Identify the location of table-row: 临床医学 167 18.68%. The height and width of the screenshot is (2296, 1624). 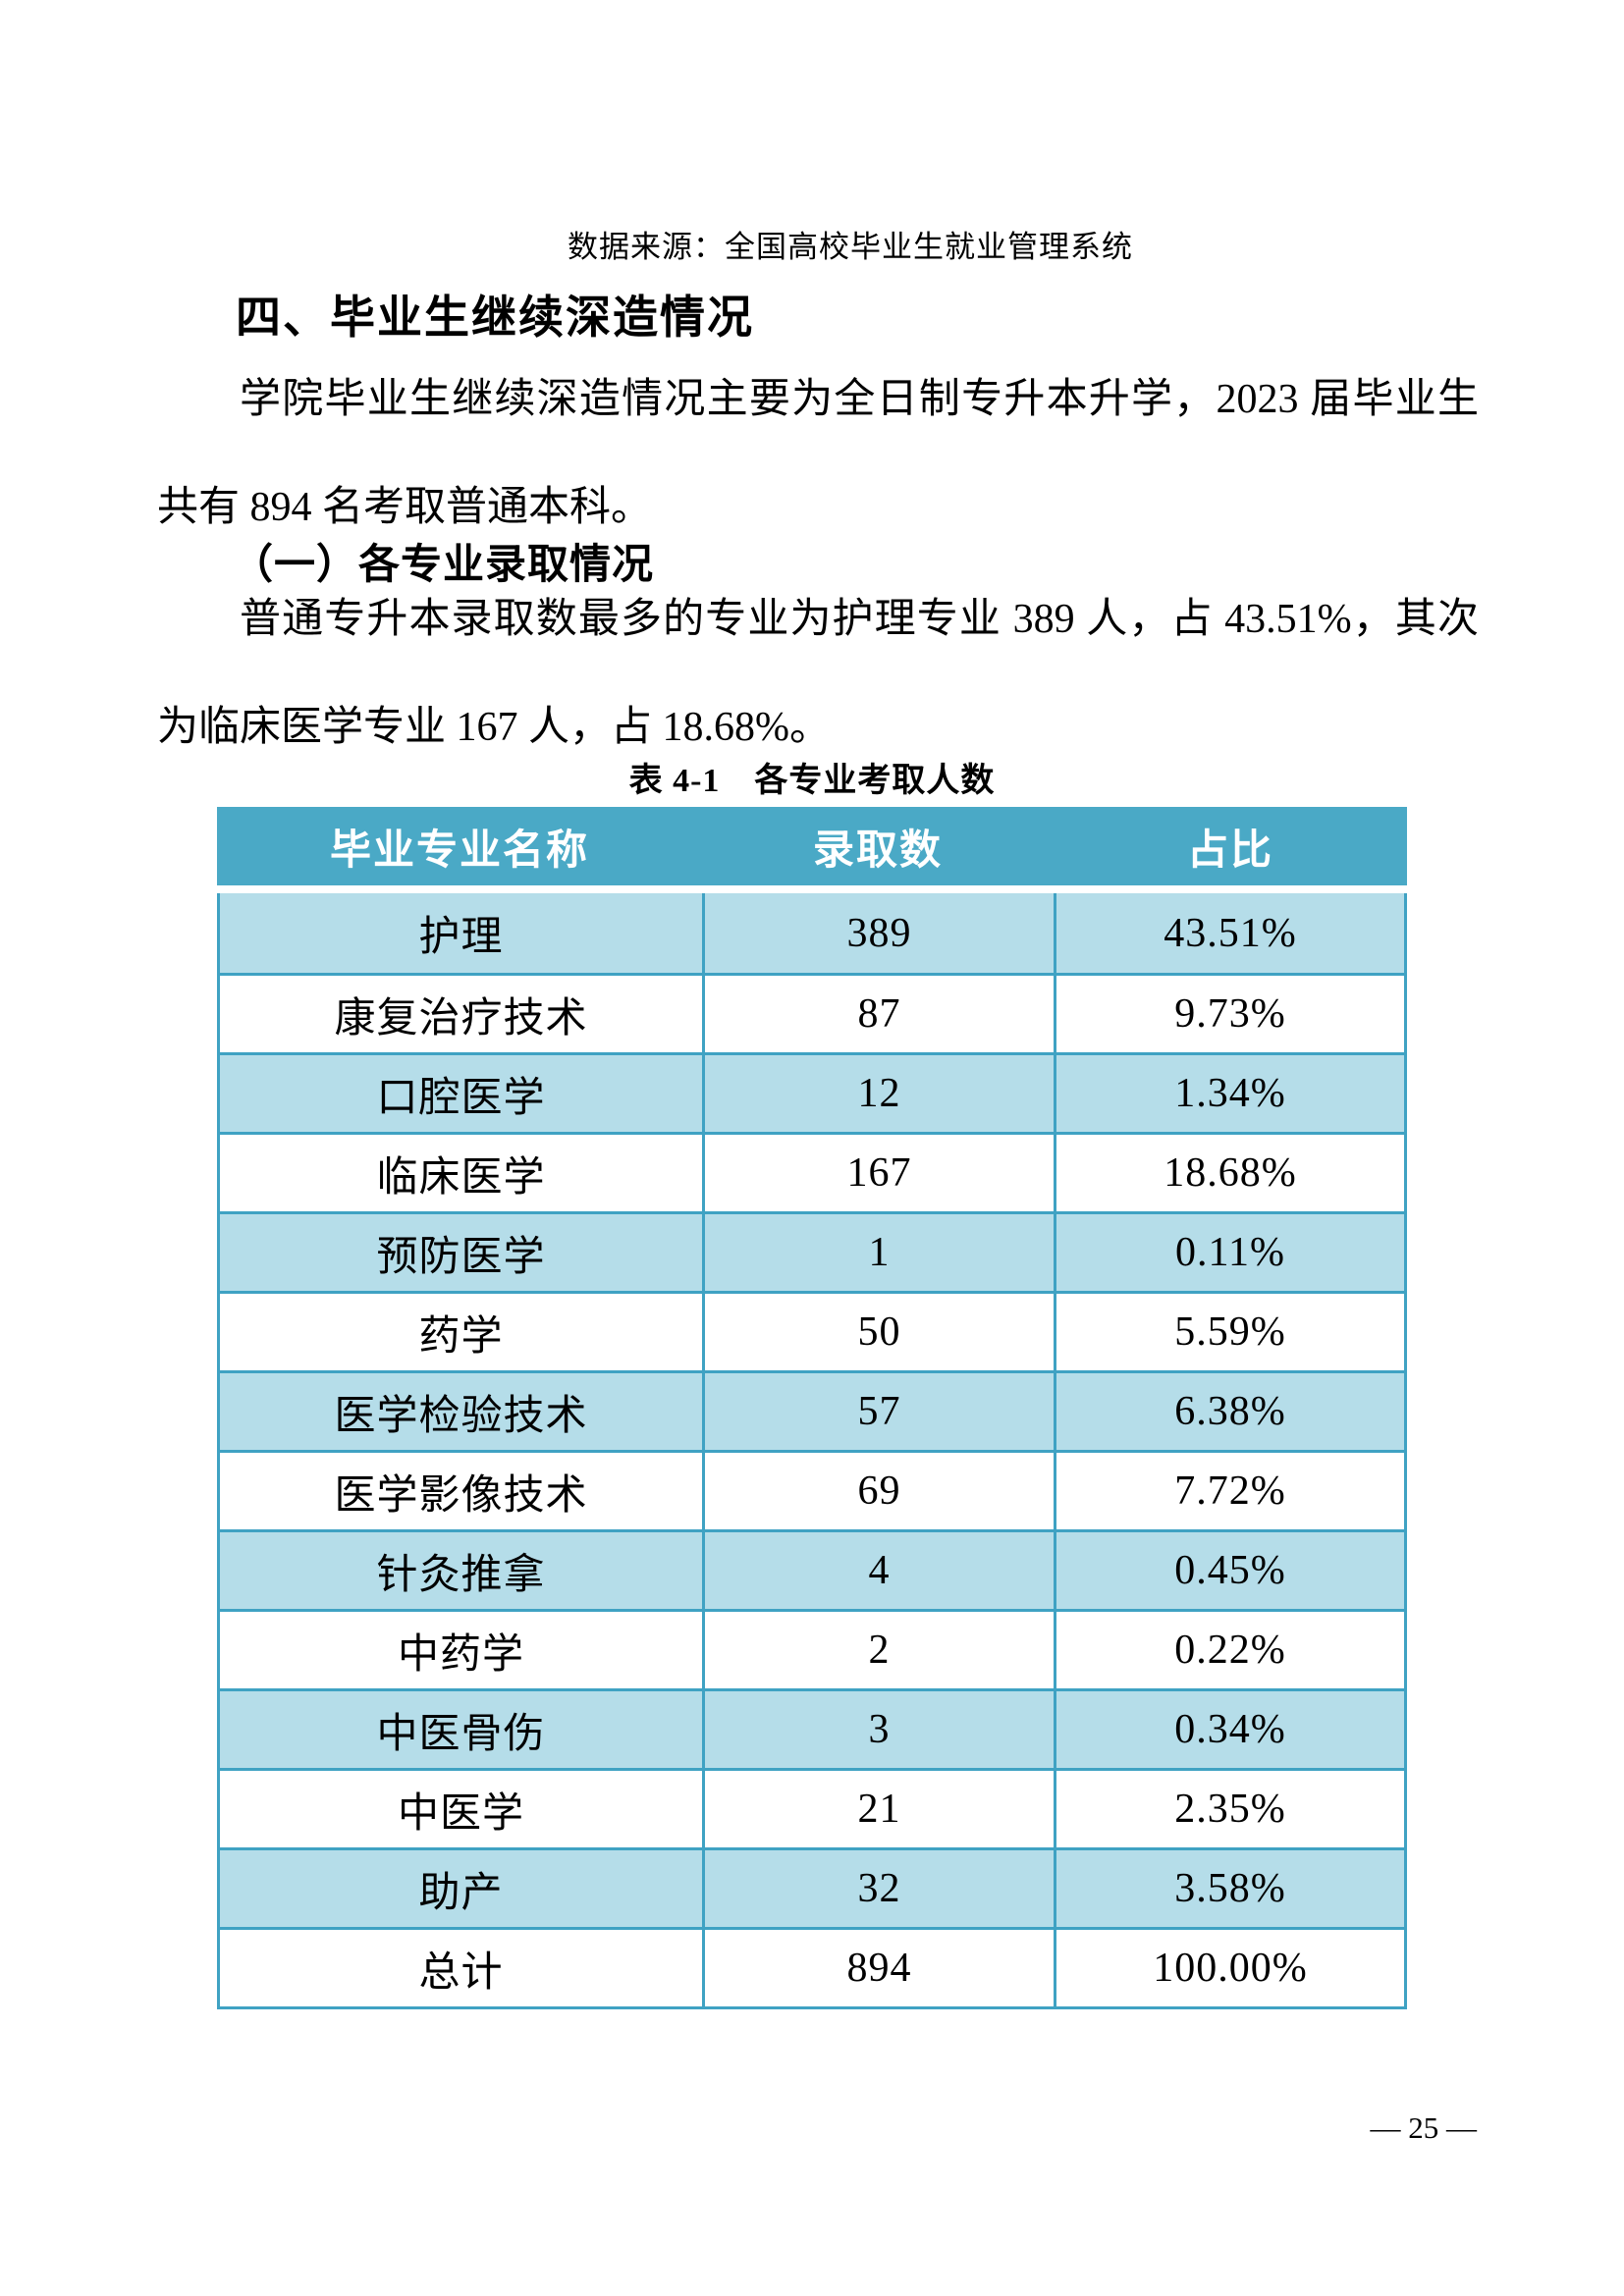
(812, 1171).